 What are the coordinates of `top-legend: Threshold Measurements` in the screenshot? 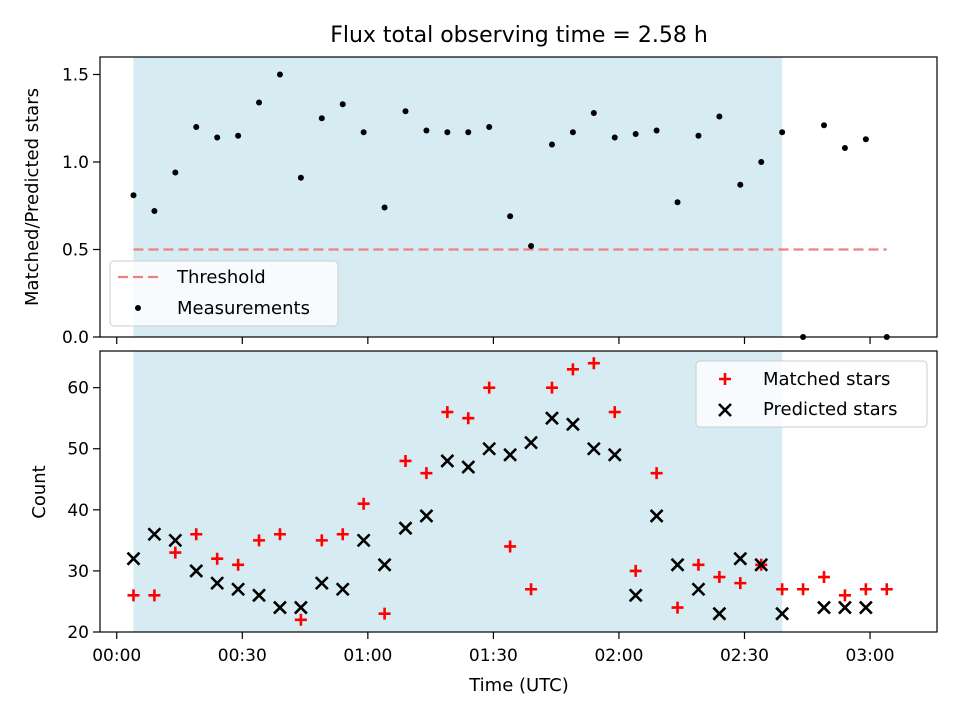 It's located at (224, 293).